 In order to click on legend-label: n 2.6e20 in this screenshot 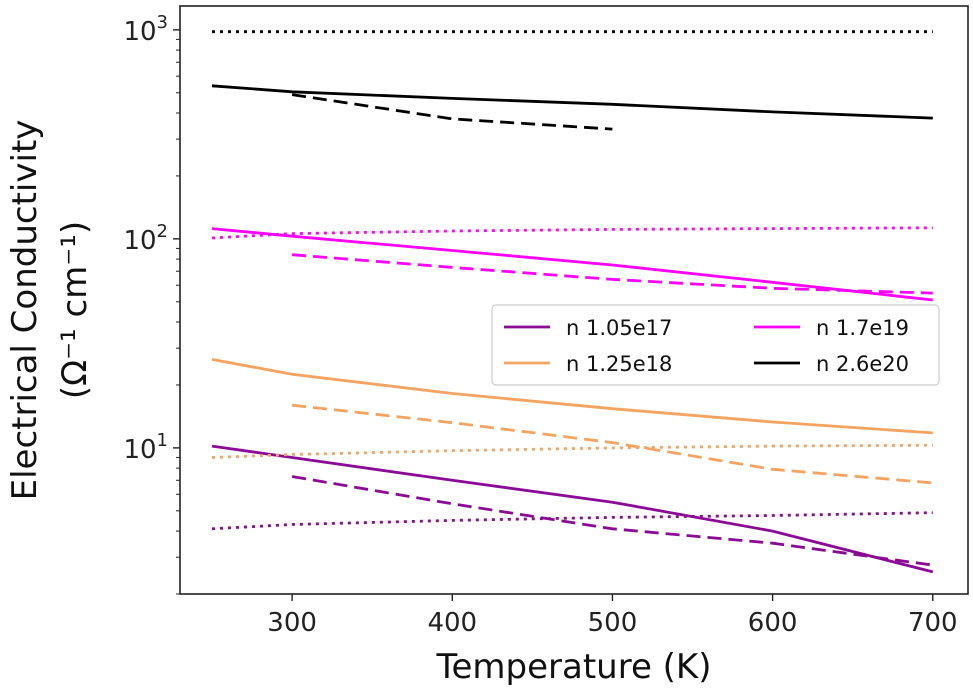, I will do `click(862, 364)`.